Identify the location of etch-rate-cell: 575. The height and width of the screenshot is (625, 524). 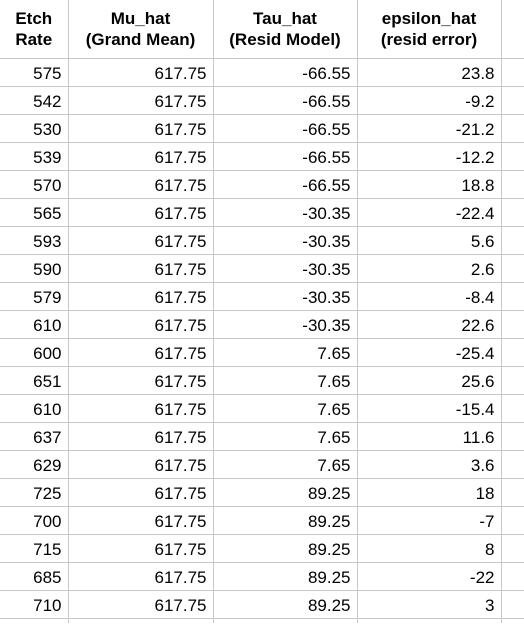
(34, 72).